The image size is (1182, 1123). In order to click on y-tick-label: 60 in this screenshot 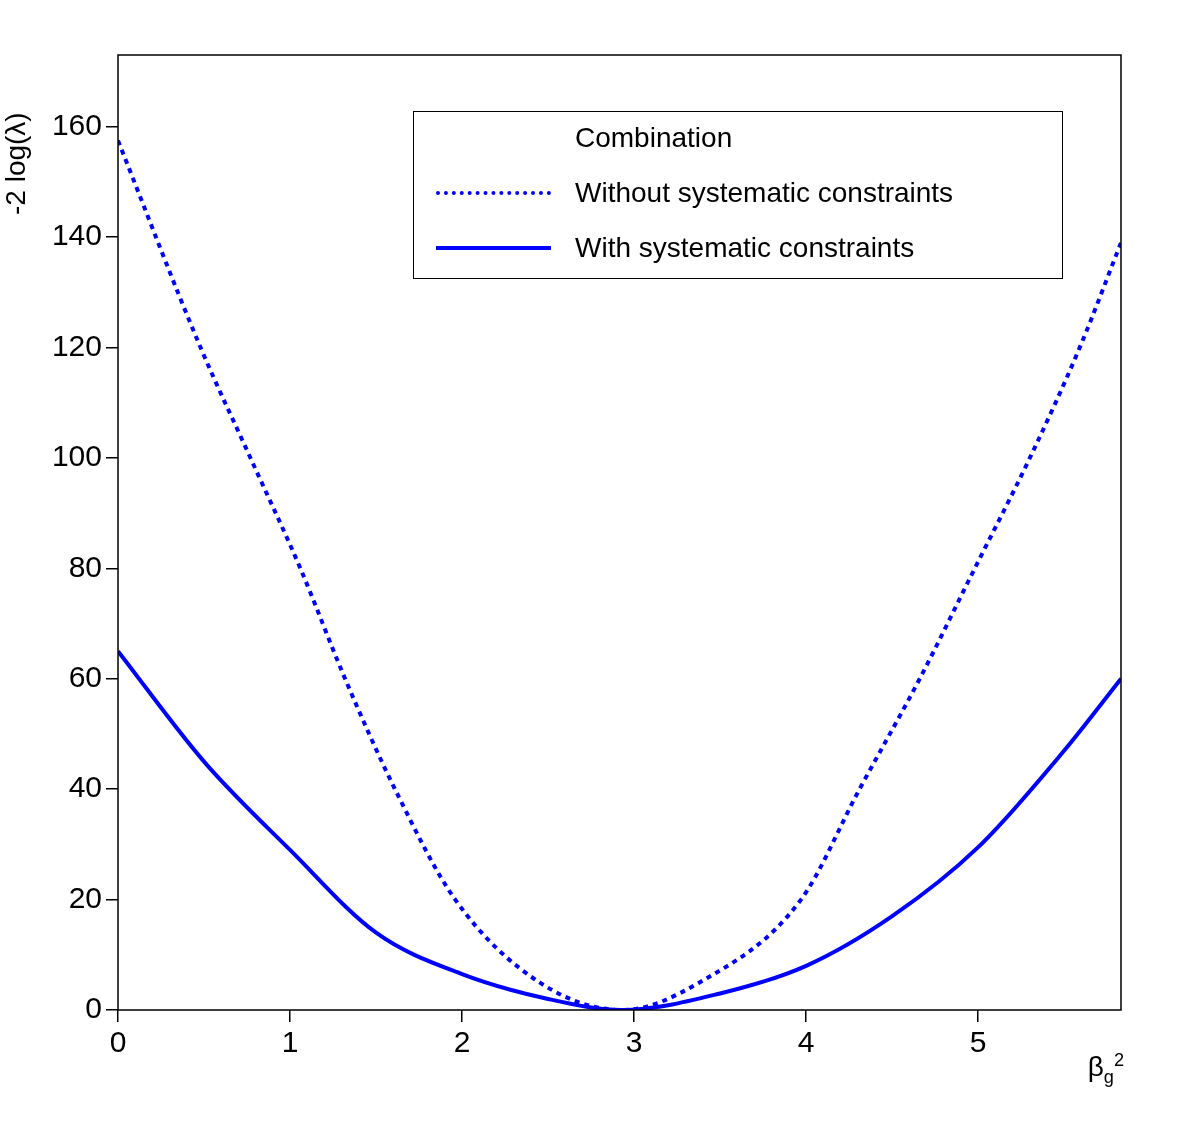, I will do `click(85, 677)`.